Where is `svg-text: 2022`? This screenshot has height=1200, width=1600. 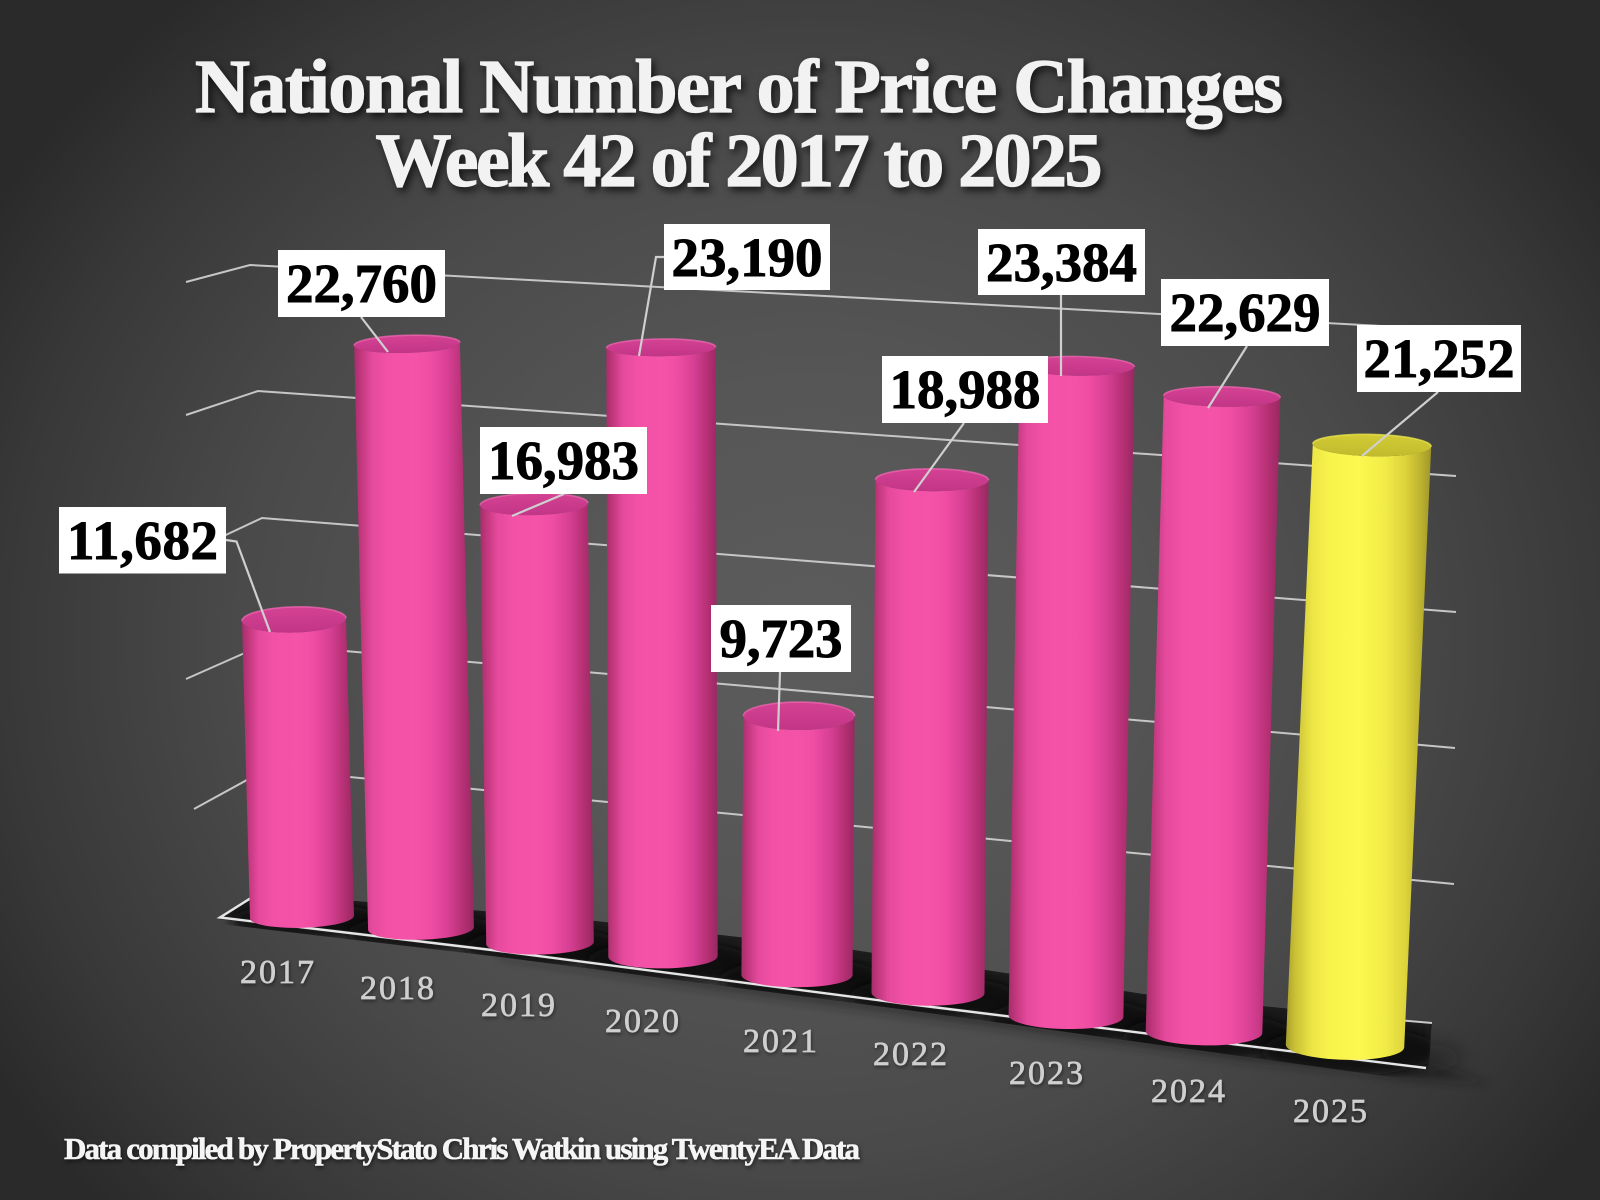 svg-text: 2022 is located at coordinates (910, 1054).